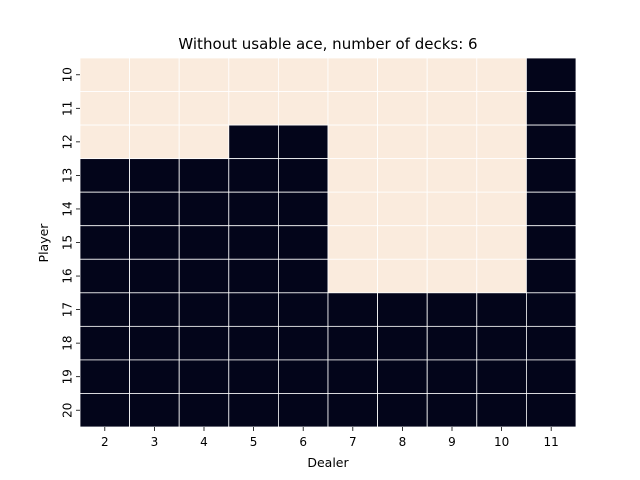  What do you see at coordinates (105, 442) in the screenshot?
I see `x-tick-label: 2` at bounding box center [105, 442].